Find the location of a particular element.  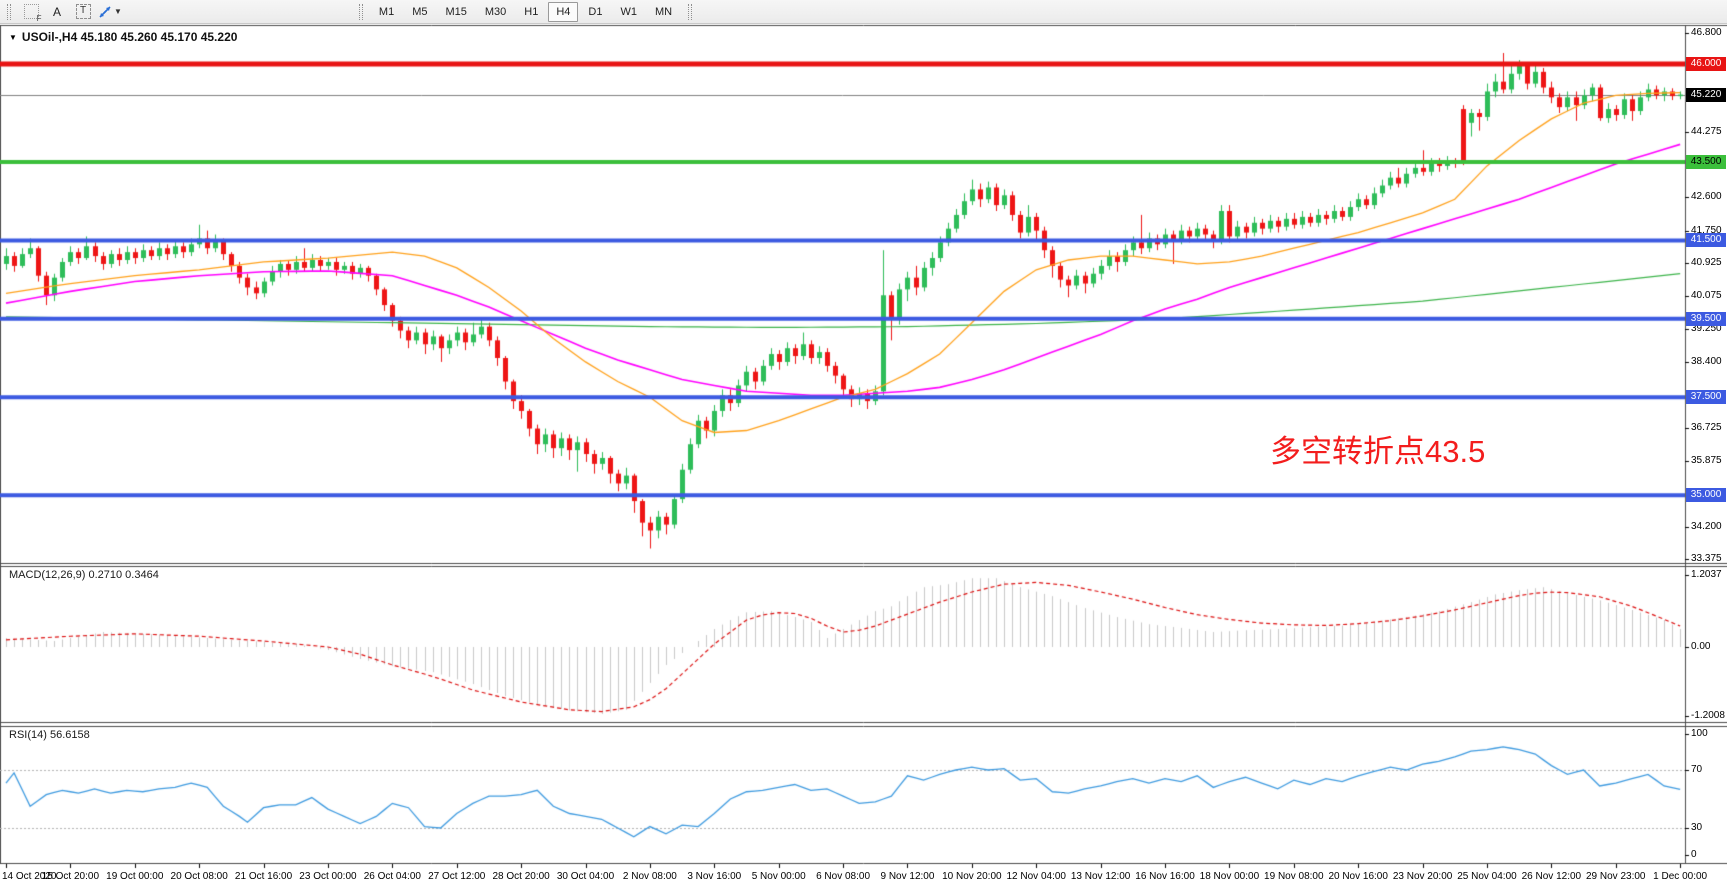

price-axis-label: 42.600 is located at coordinates (1706, 197).